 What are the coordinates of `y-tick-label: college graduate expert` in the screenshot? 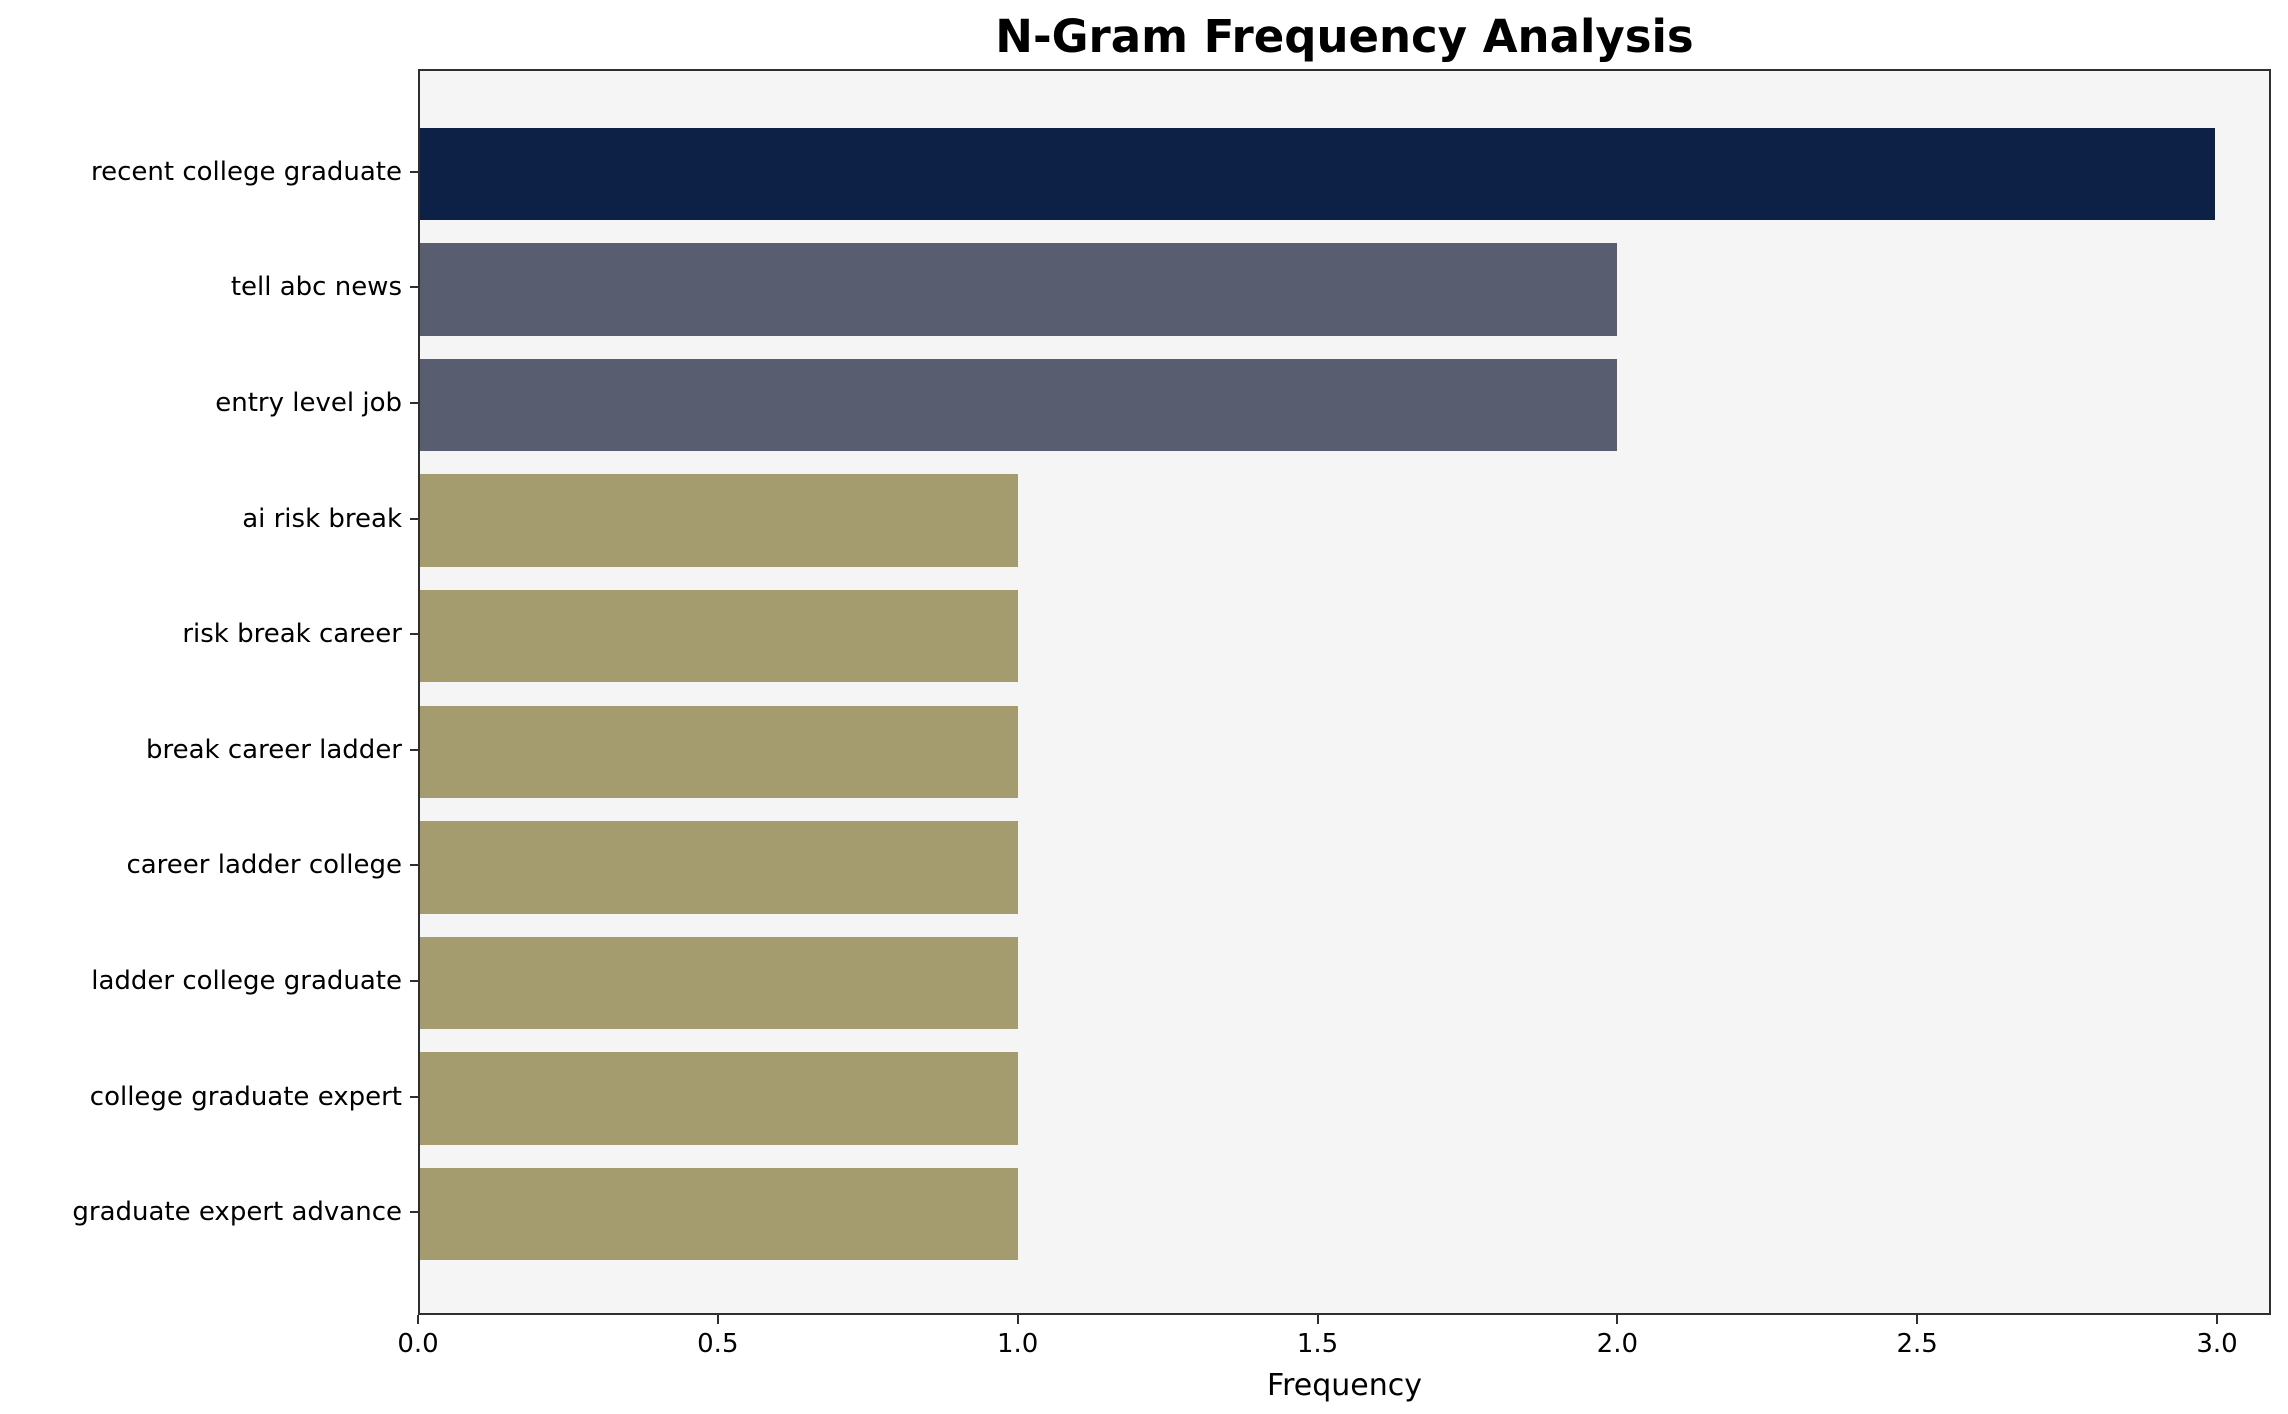 It's located at (245, 1096).